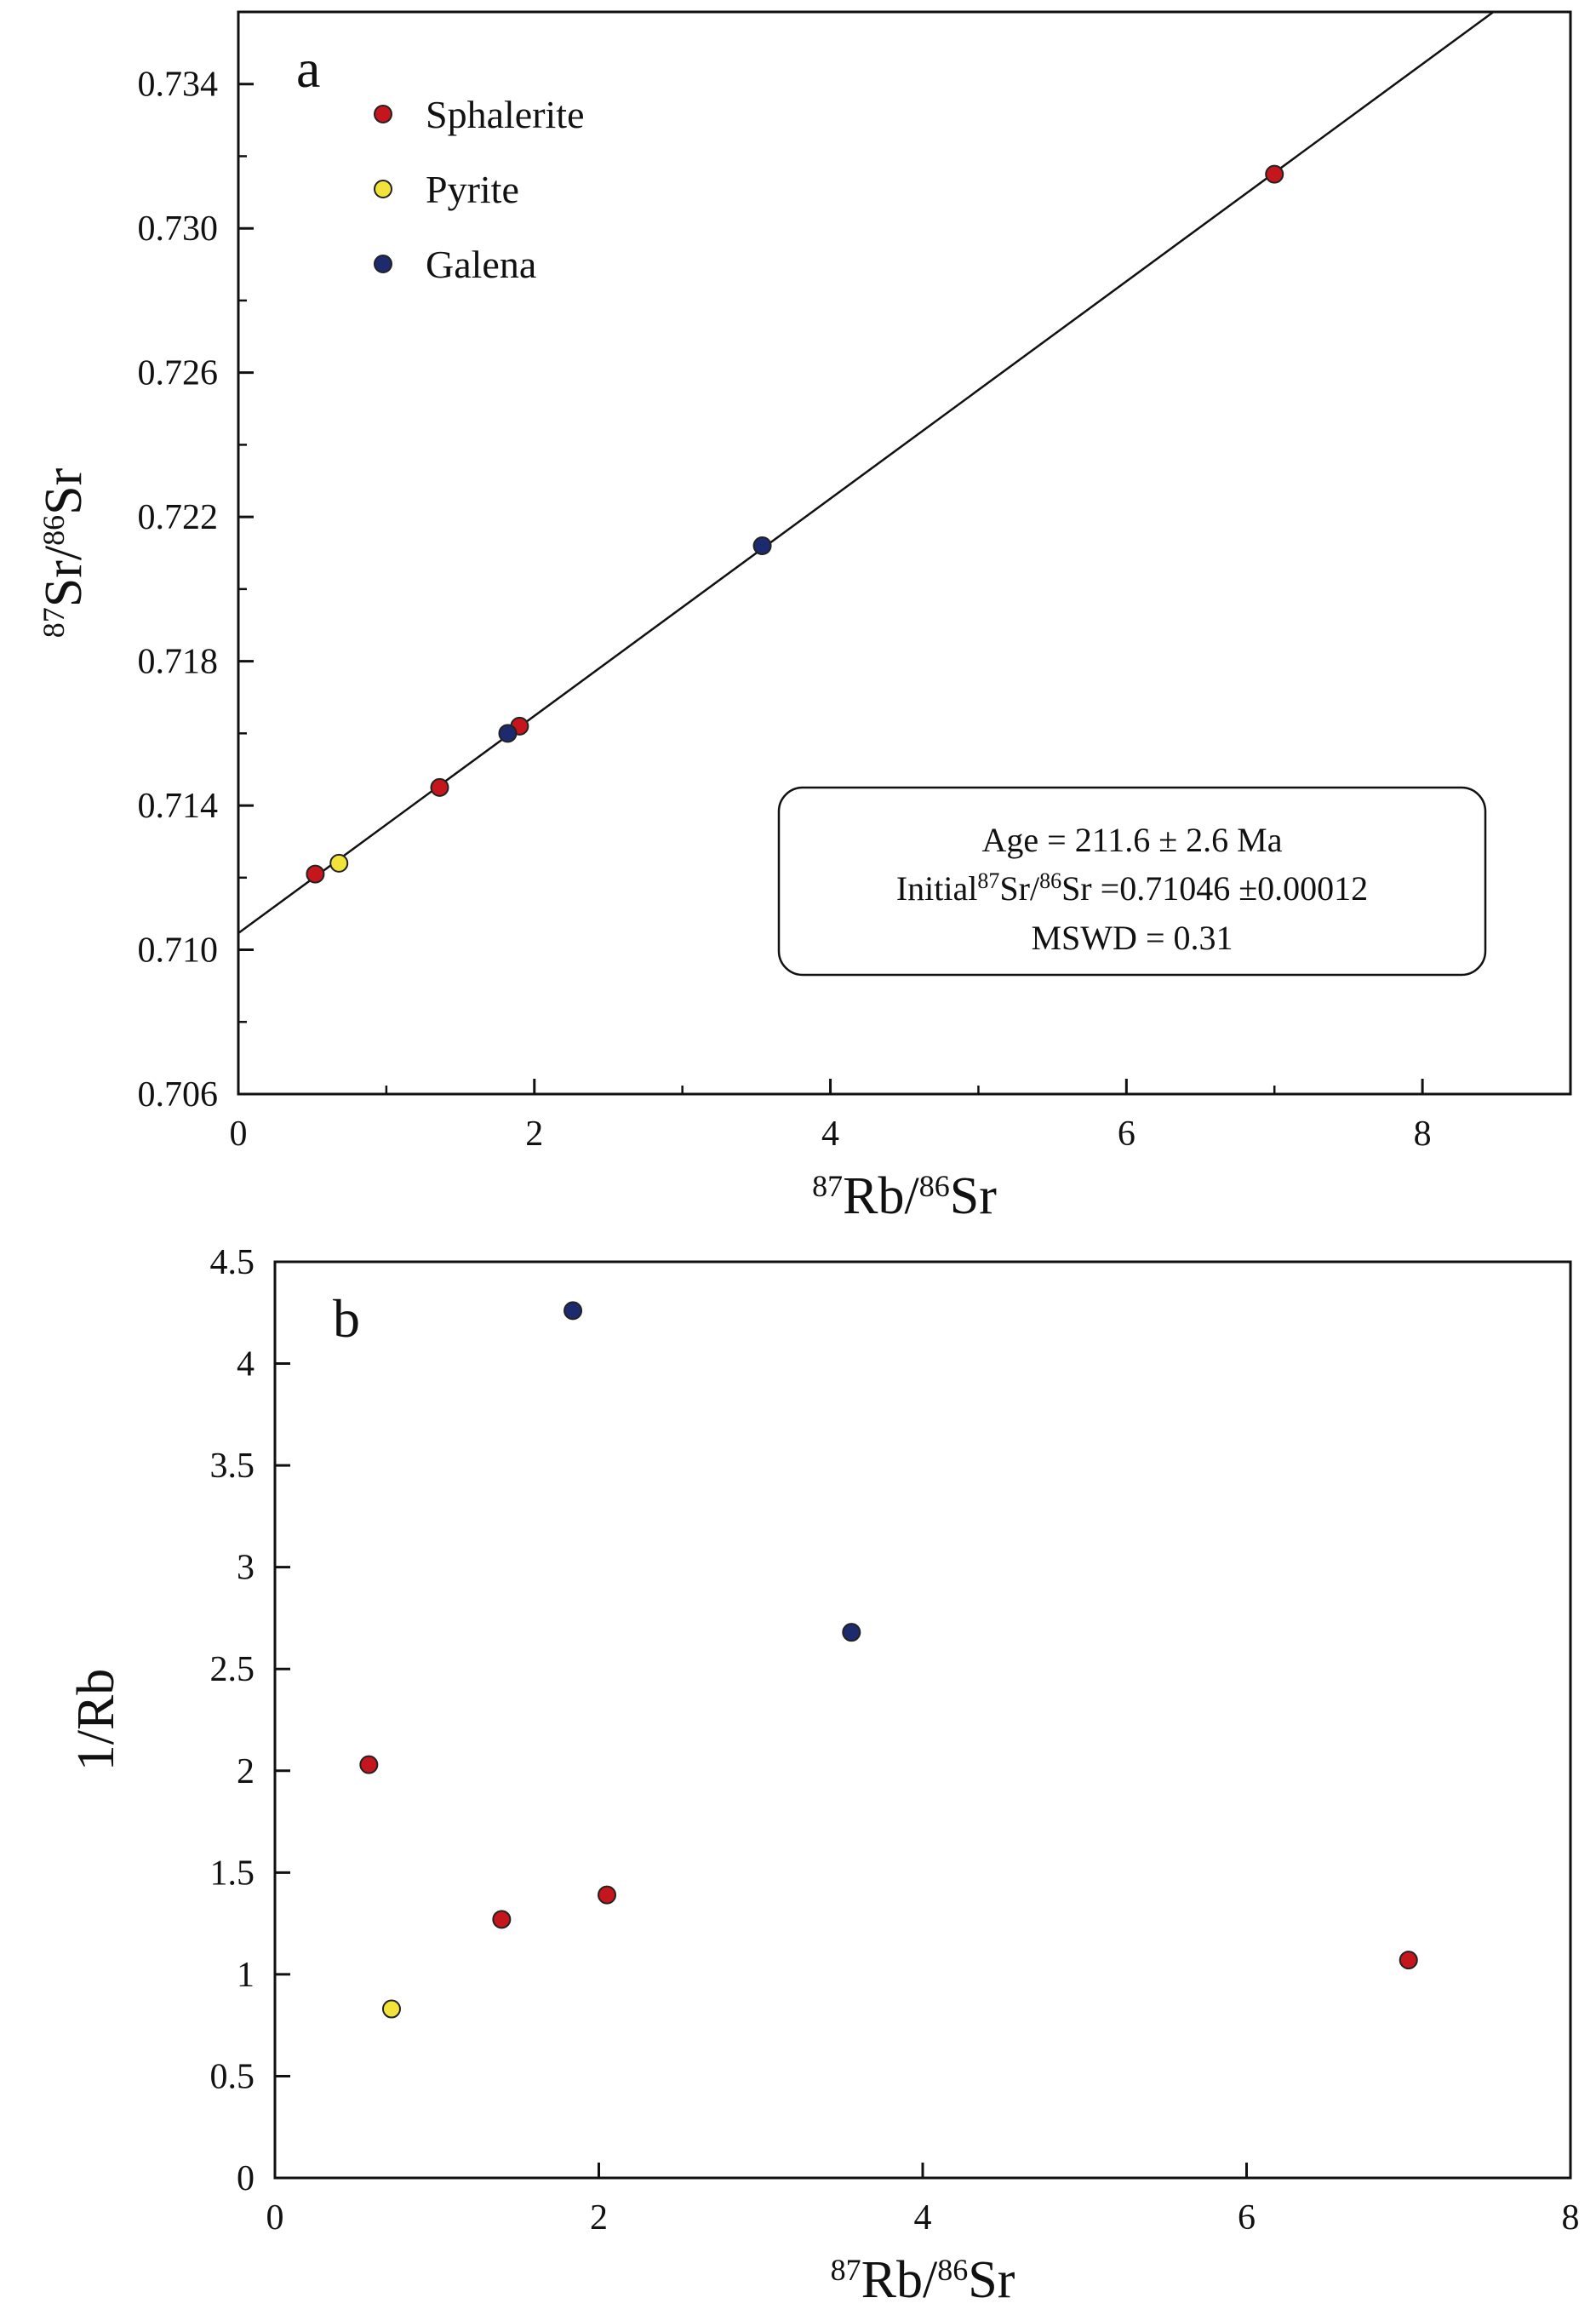 The image size is (1596, 2315). I want to click on a-x-tick-label: 2, so click(534, 1134).